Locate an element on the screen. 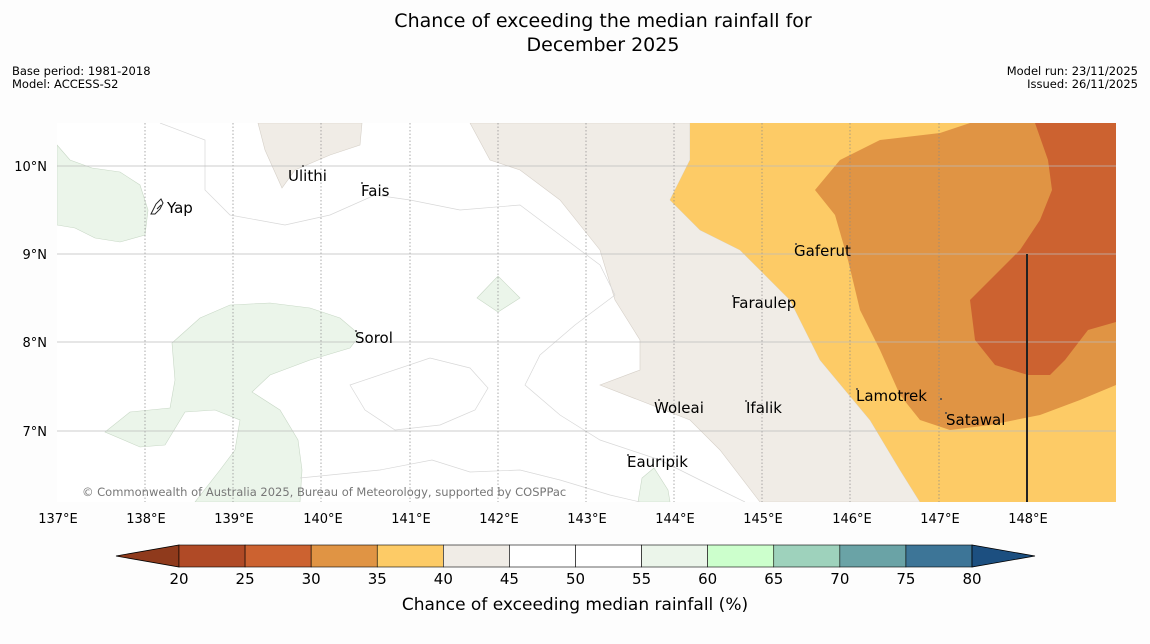 The image size is (1150, 644). lon-tick: 142°E is located at coordinates (499, 519).